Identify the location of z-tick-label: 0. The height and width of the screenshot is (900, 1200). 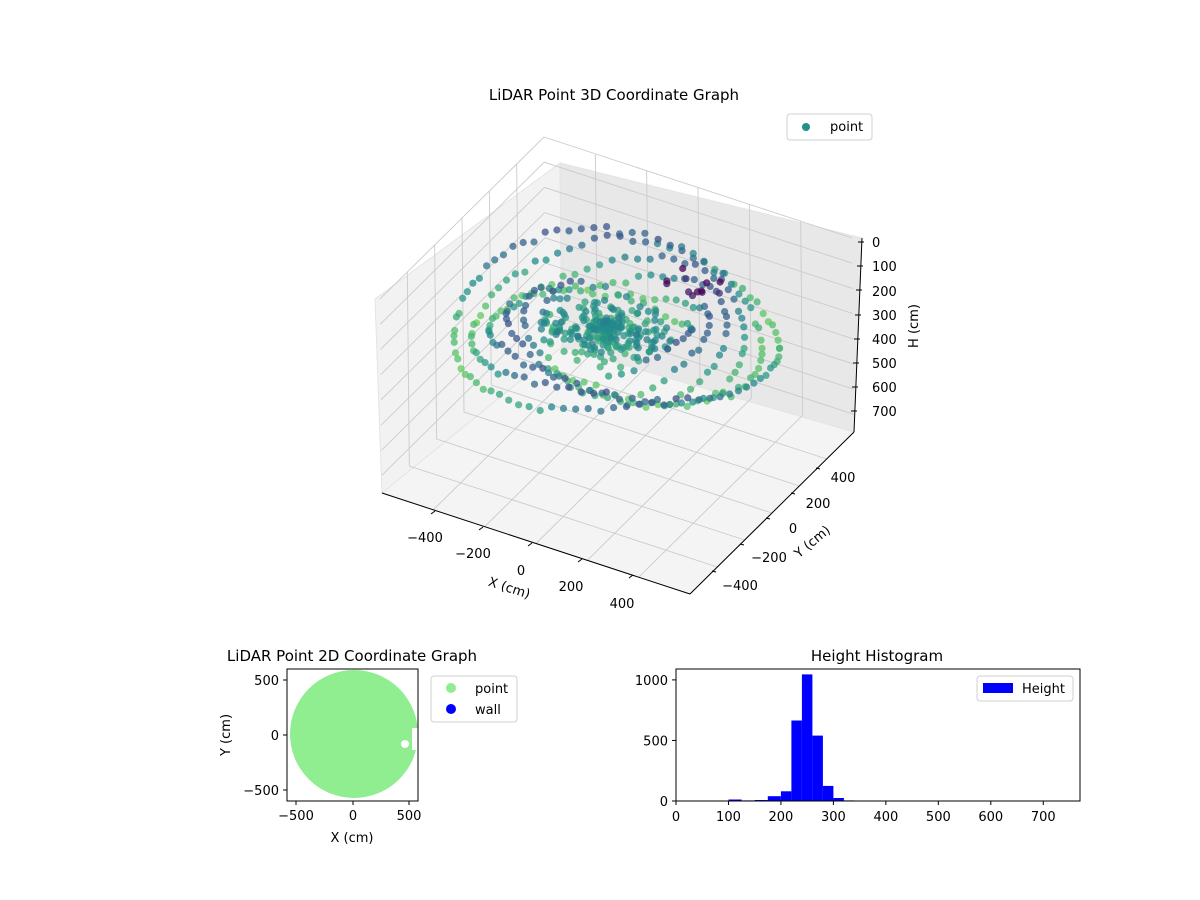
(876, 243).